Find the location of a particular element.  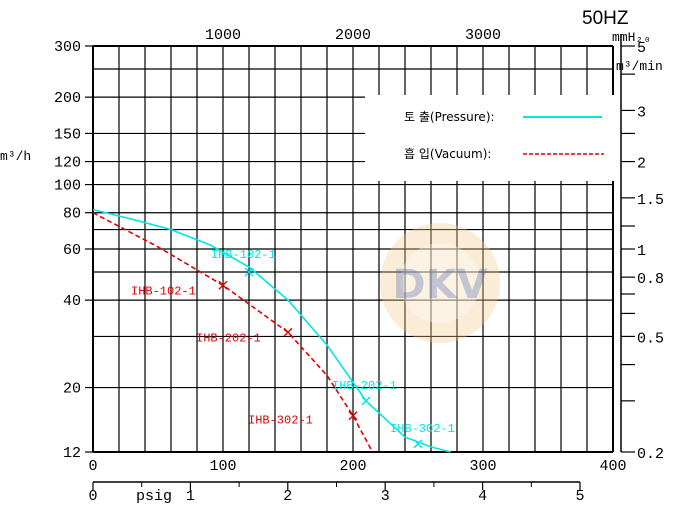

legend: 토 출(Pressure): 흡 입(Vacuum): is located at coordinates (490, 138).